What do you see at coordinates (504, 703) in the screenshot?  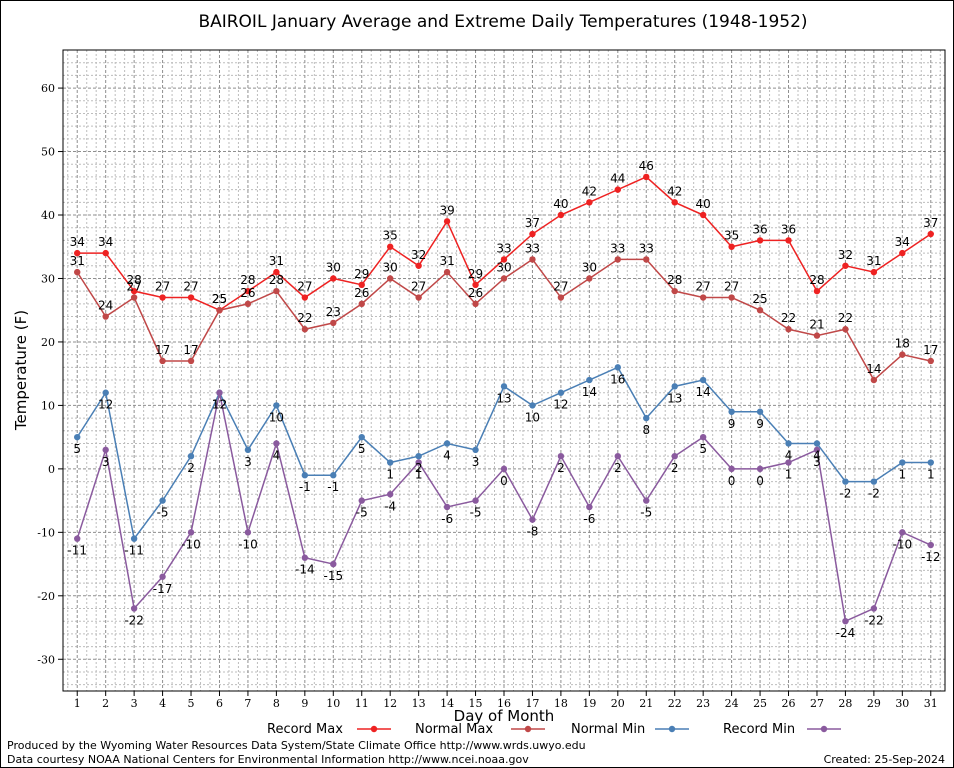 I see `x-tick-label: 16` at bounding box center [504, 703].